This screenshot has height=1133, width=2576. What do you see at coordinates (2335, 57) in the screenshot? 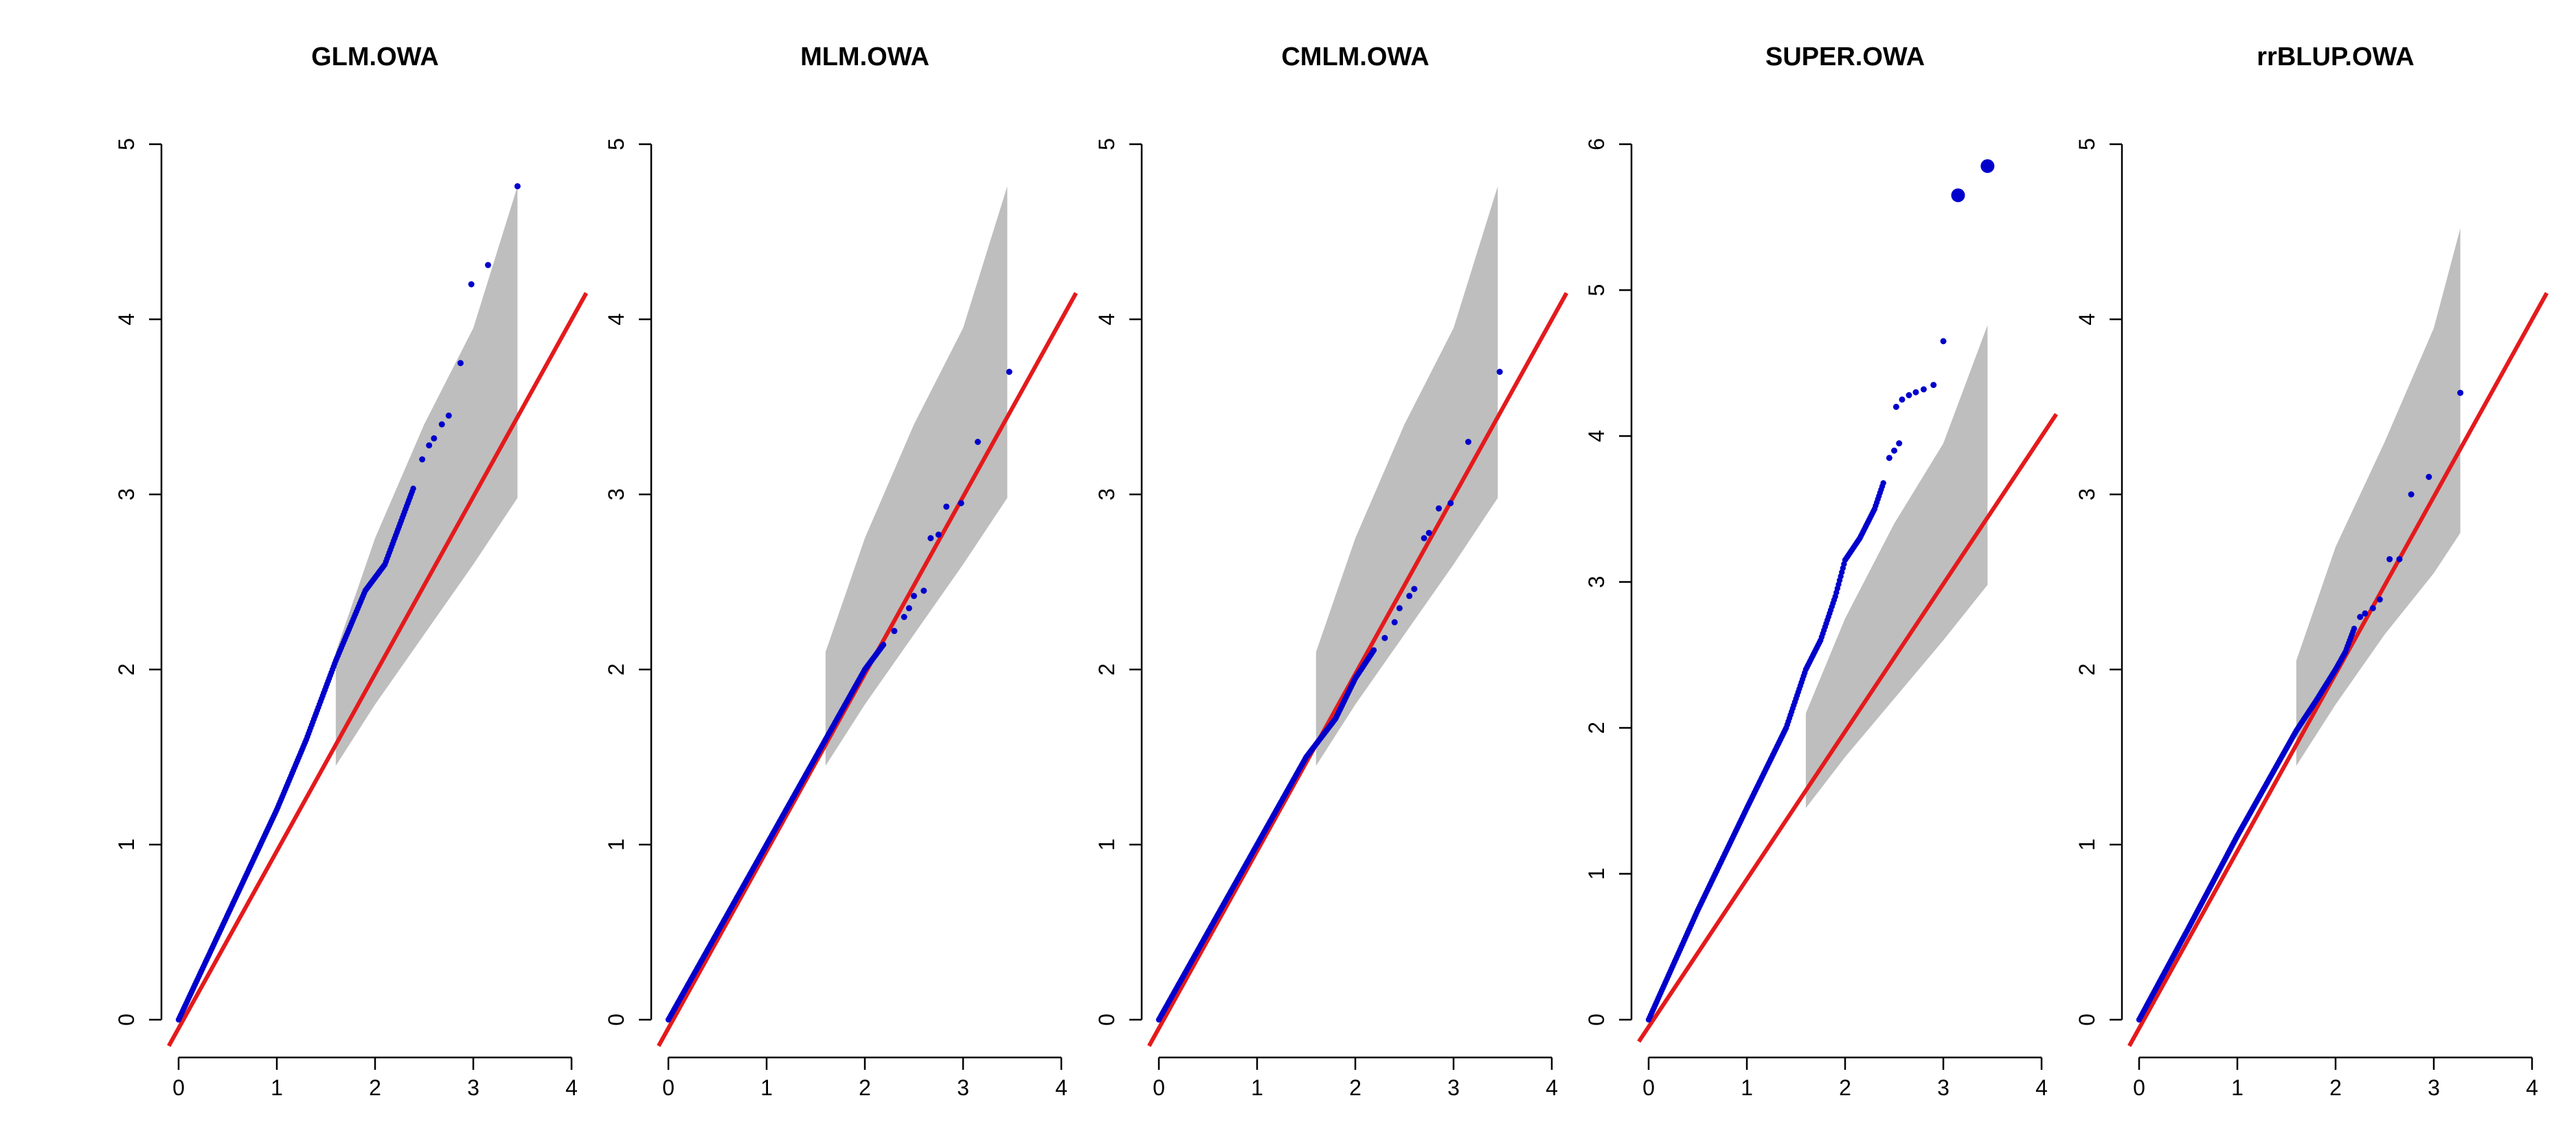
I see `panel-title: rrBLUP.OWA` at bounding box center [2335, 57].